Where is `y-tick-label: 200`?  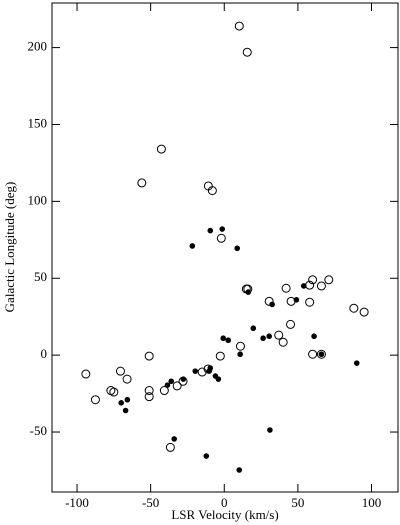 y-tick-label: 200 is located at coordinates (38, 46).